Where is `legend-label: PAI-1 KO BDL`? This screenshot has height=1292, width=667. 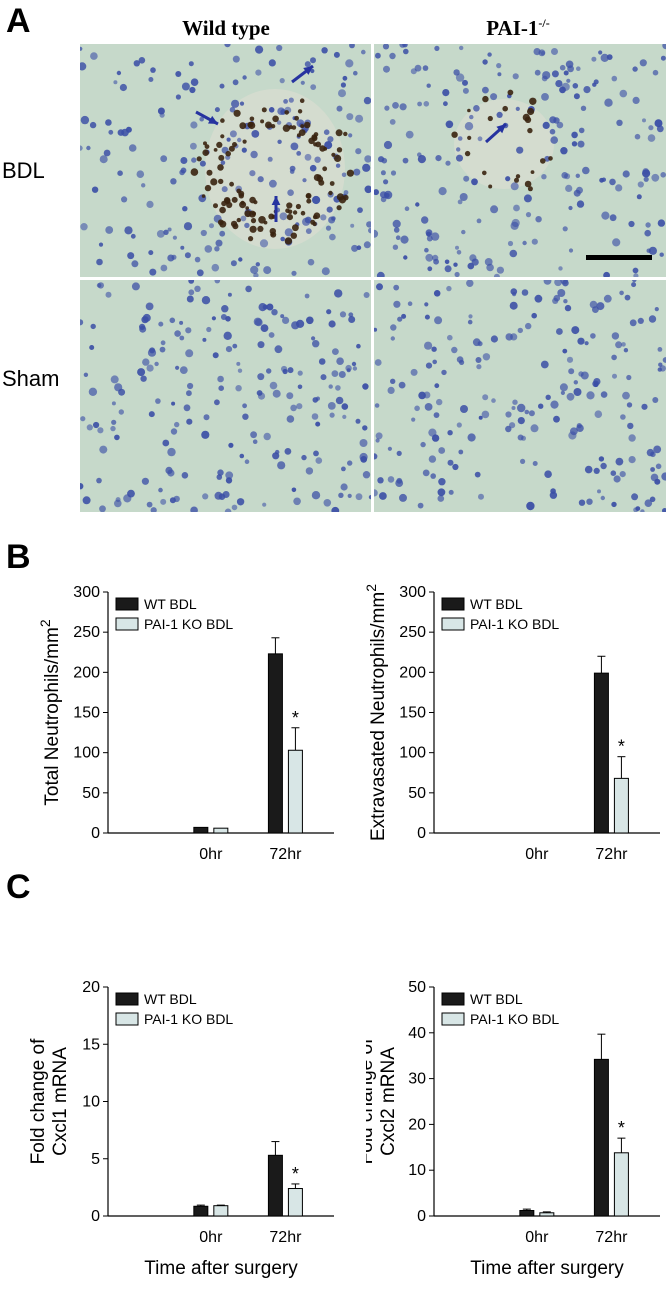 legend-label: PAI-1 KO BDL is located at coordinates (188, 1019).